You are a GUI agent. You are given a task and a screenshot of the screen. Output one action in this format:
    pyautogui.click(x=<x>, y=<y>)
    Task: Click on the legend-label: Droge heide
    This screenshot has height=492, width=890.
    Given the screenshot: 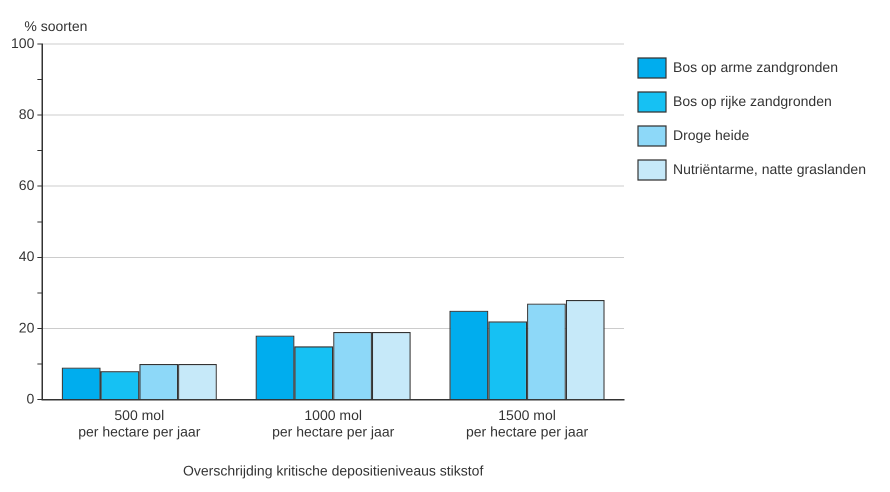 What is the action you would take?
    pyautogui.click(x=711, y=134)
    